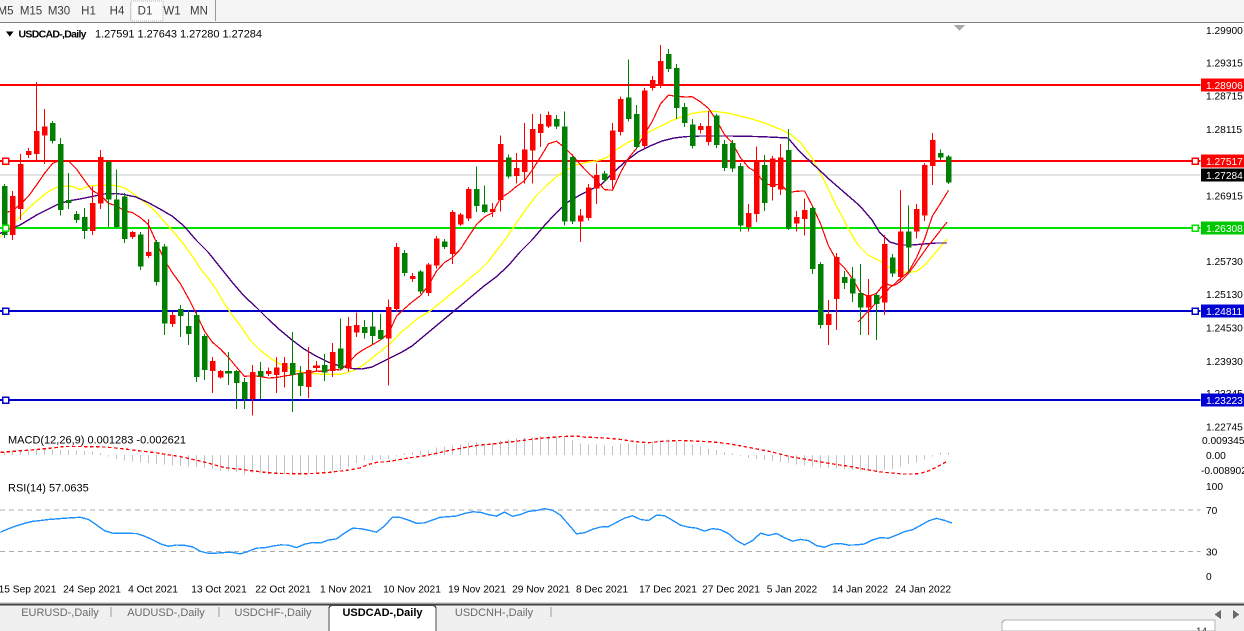 This screenshot has width=1244, height=631. What do you see at coordinates (1224, 196) in the screenshot?
I see `svg-text: 1.26915` at bounding box center [1224, 196].